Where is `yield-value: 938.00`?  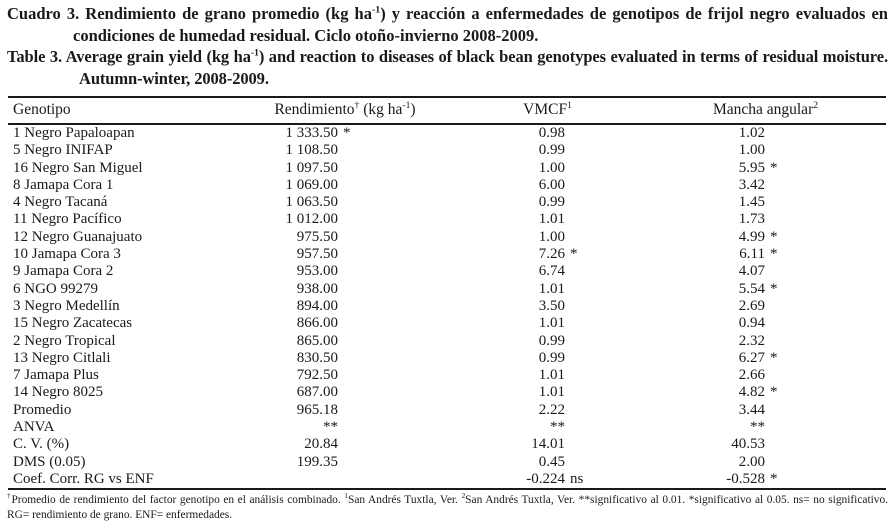
yield-value: 938.00 is located at coordinates (317, 288).